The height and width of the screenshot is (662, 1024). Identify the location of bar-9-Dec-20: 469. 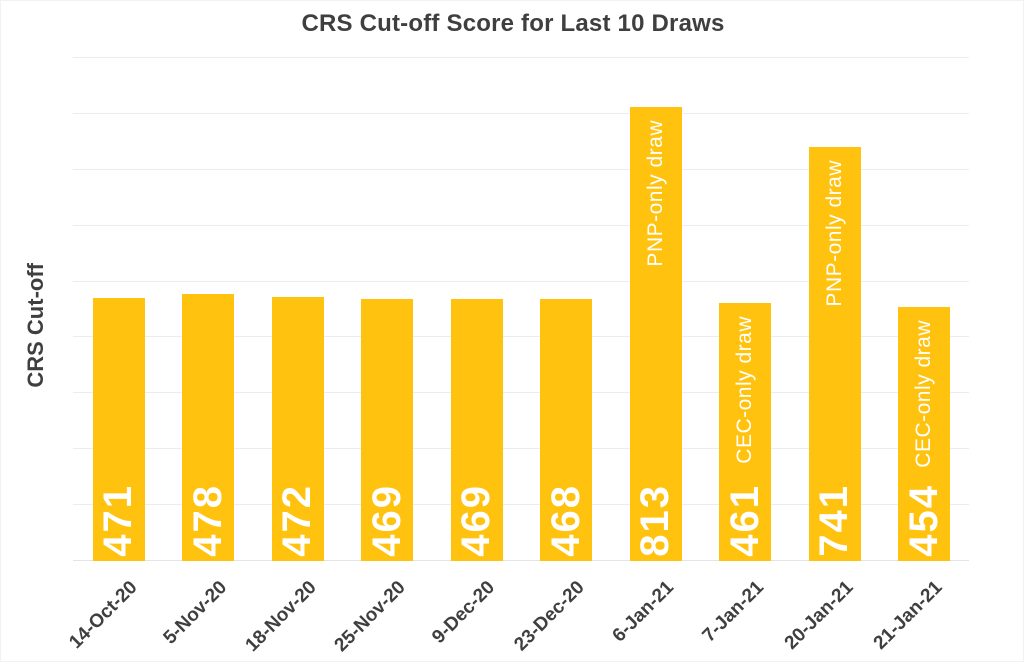
(476, 429).